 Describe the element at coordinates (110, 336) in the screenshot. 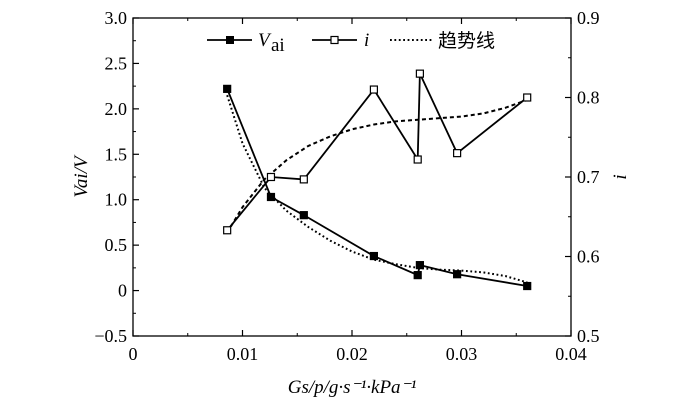

I see `y-left-tick-label: −0.5` at that location.